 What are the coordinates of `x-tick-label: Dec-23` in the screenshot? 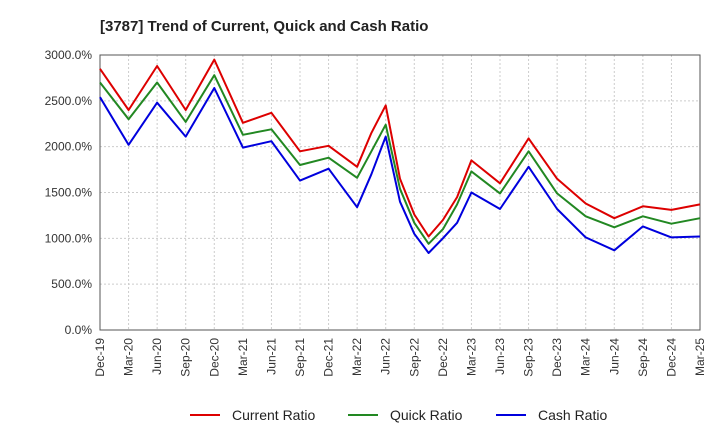 It's located at (557, 357).